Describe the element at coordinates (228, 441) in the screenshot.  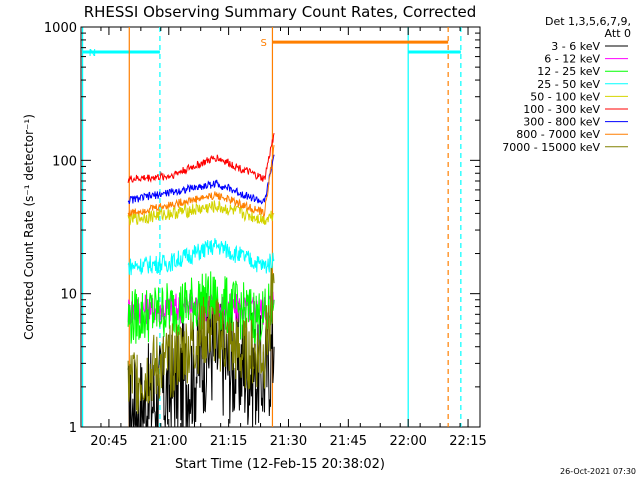
I see `x-tick-label: 21:15` at that location.